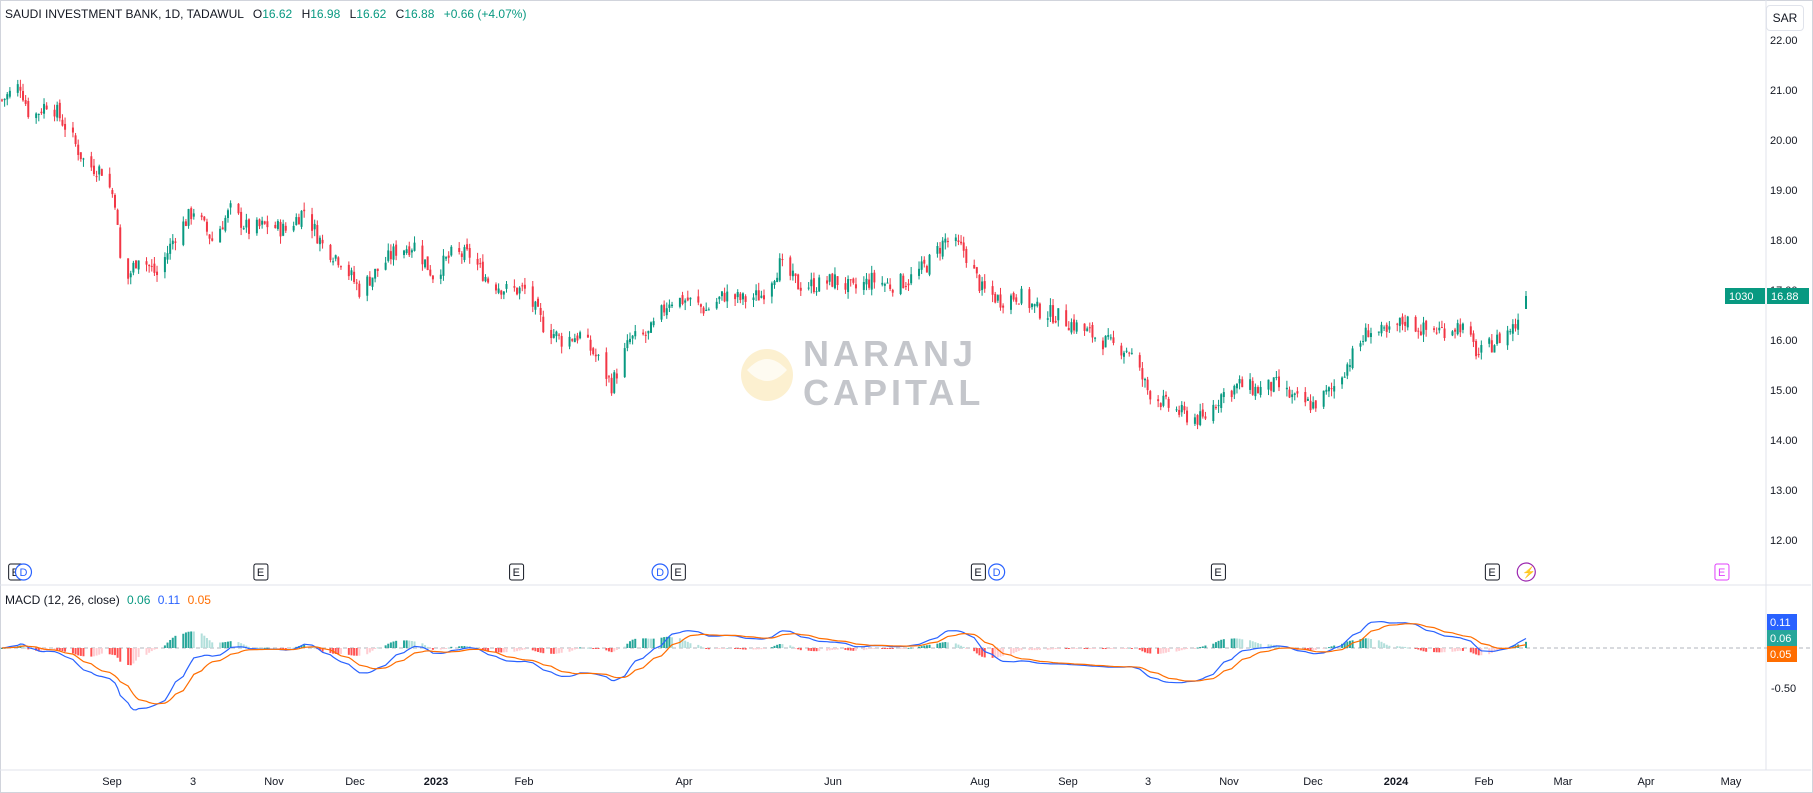  Describe the element at coordinates (124, 14) in the screenshot. I see `symbol-title: SAUDI INVESTMENT BANK, 1D, TADAWUL` at that location.